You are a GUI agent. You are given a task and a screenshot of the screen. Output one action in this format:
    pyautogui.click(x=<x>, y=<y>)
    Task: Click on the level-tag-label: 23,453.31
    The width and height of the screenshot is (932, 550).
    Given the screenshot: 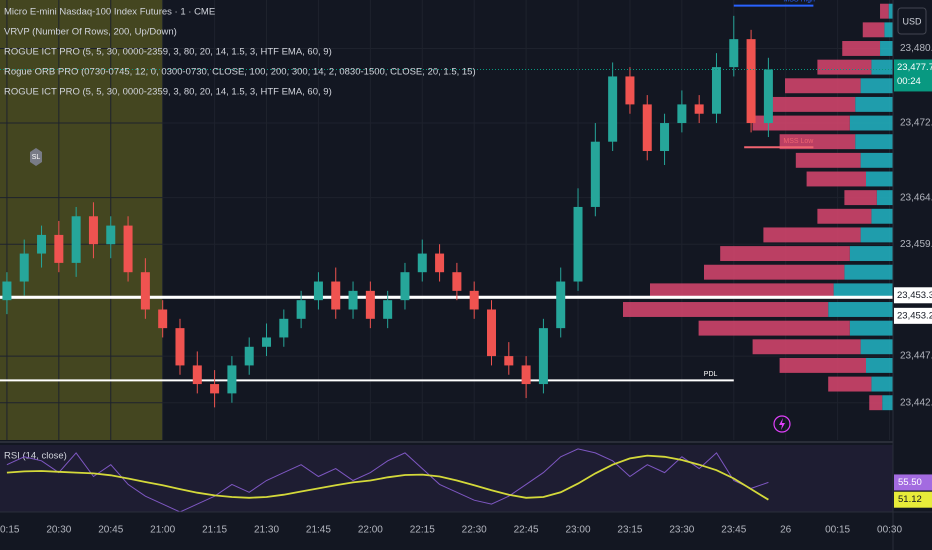 What is the action you would take?
    pyautogui.click(x=914, y=295)
    